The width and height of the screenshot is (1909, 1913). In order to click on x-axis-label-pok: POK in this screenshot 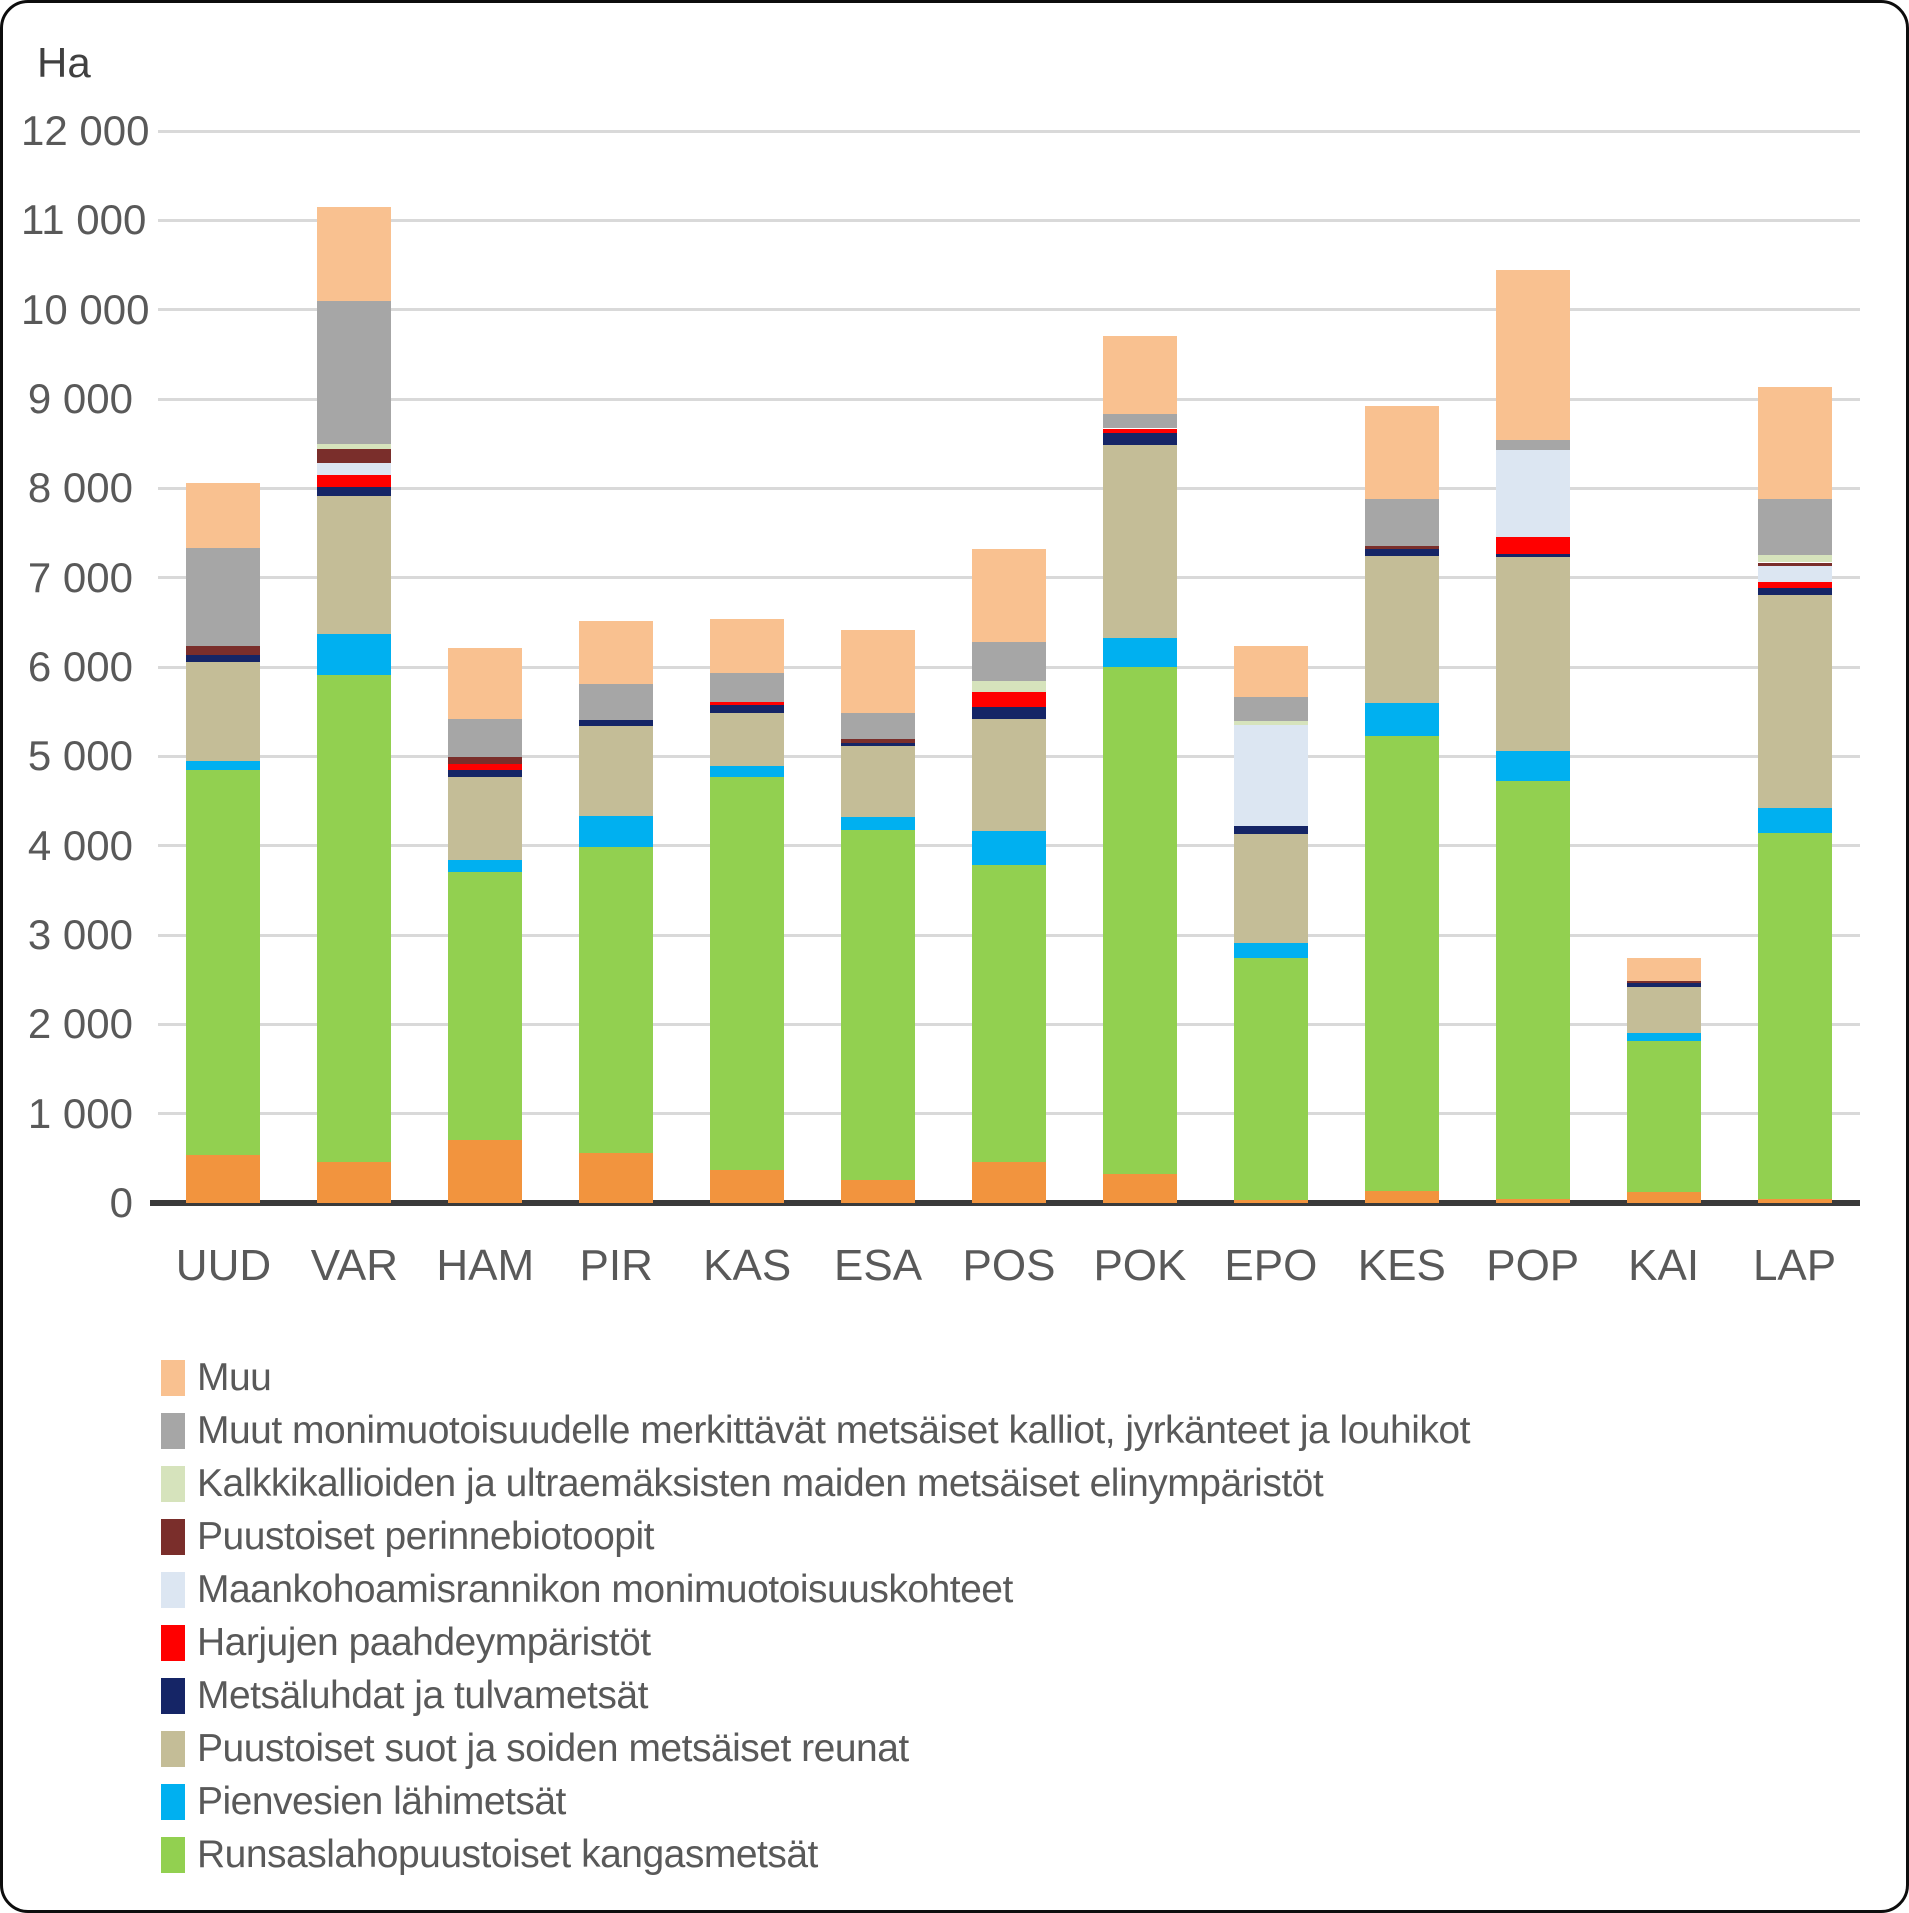, I will do `click(1140, 1265)`.